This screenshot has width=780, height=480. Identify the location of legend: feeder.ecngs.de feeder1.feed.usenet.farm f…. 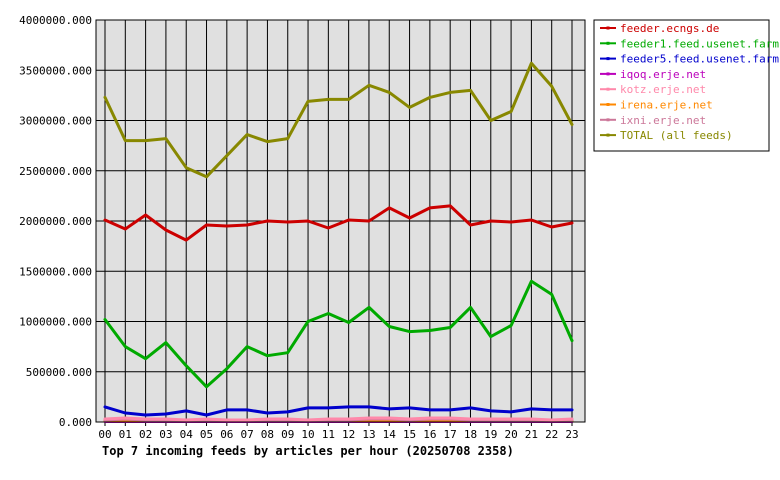
(686, 85).